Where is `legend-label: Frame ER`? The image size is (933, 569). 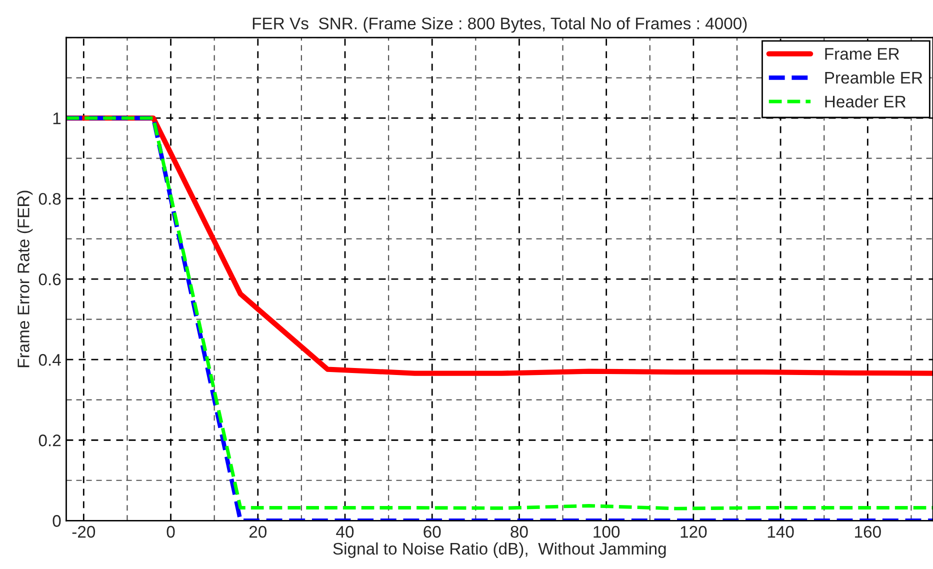
legend-label: Frame ER is located at coordinates (862, 54).